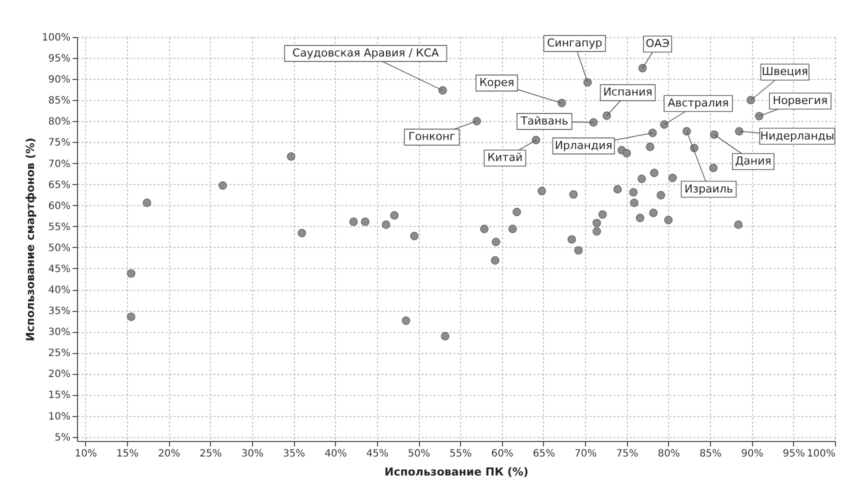  What do you see at coordinates (710, 454) in the screenshot?
I see `x-tick-label: 85%` at bounding box center [710, 454].